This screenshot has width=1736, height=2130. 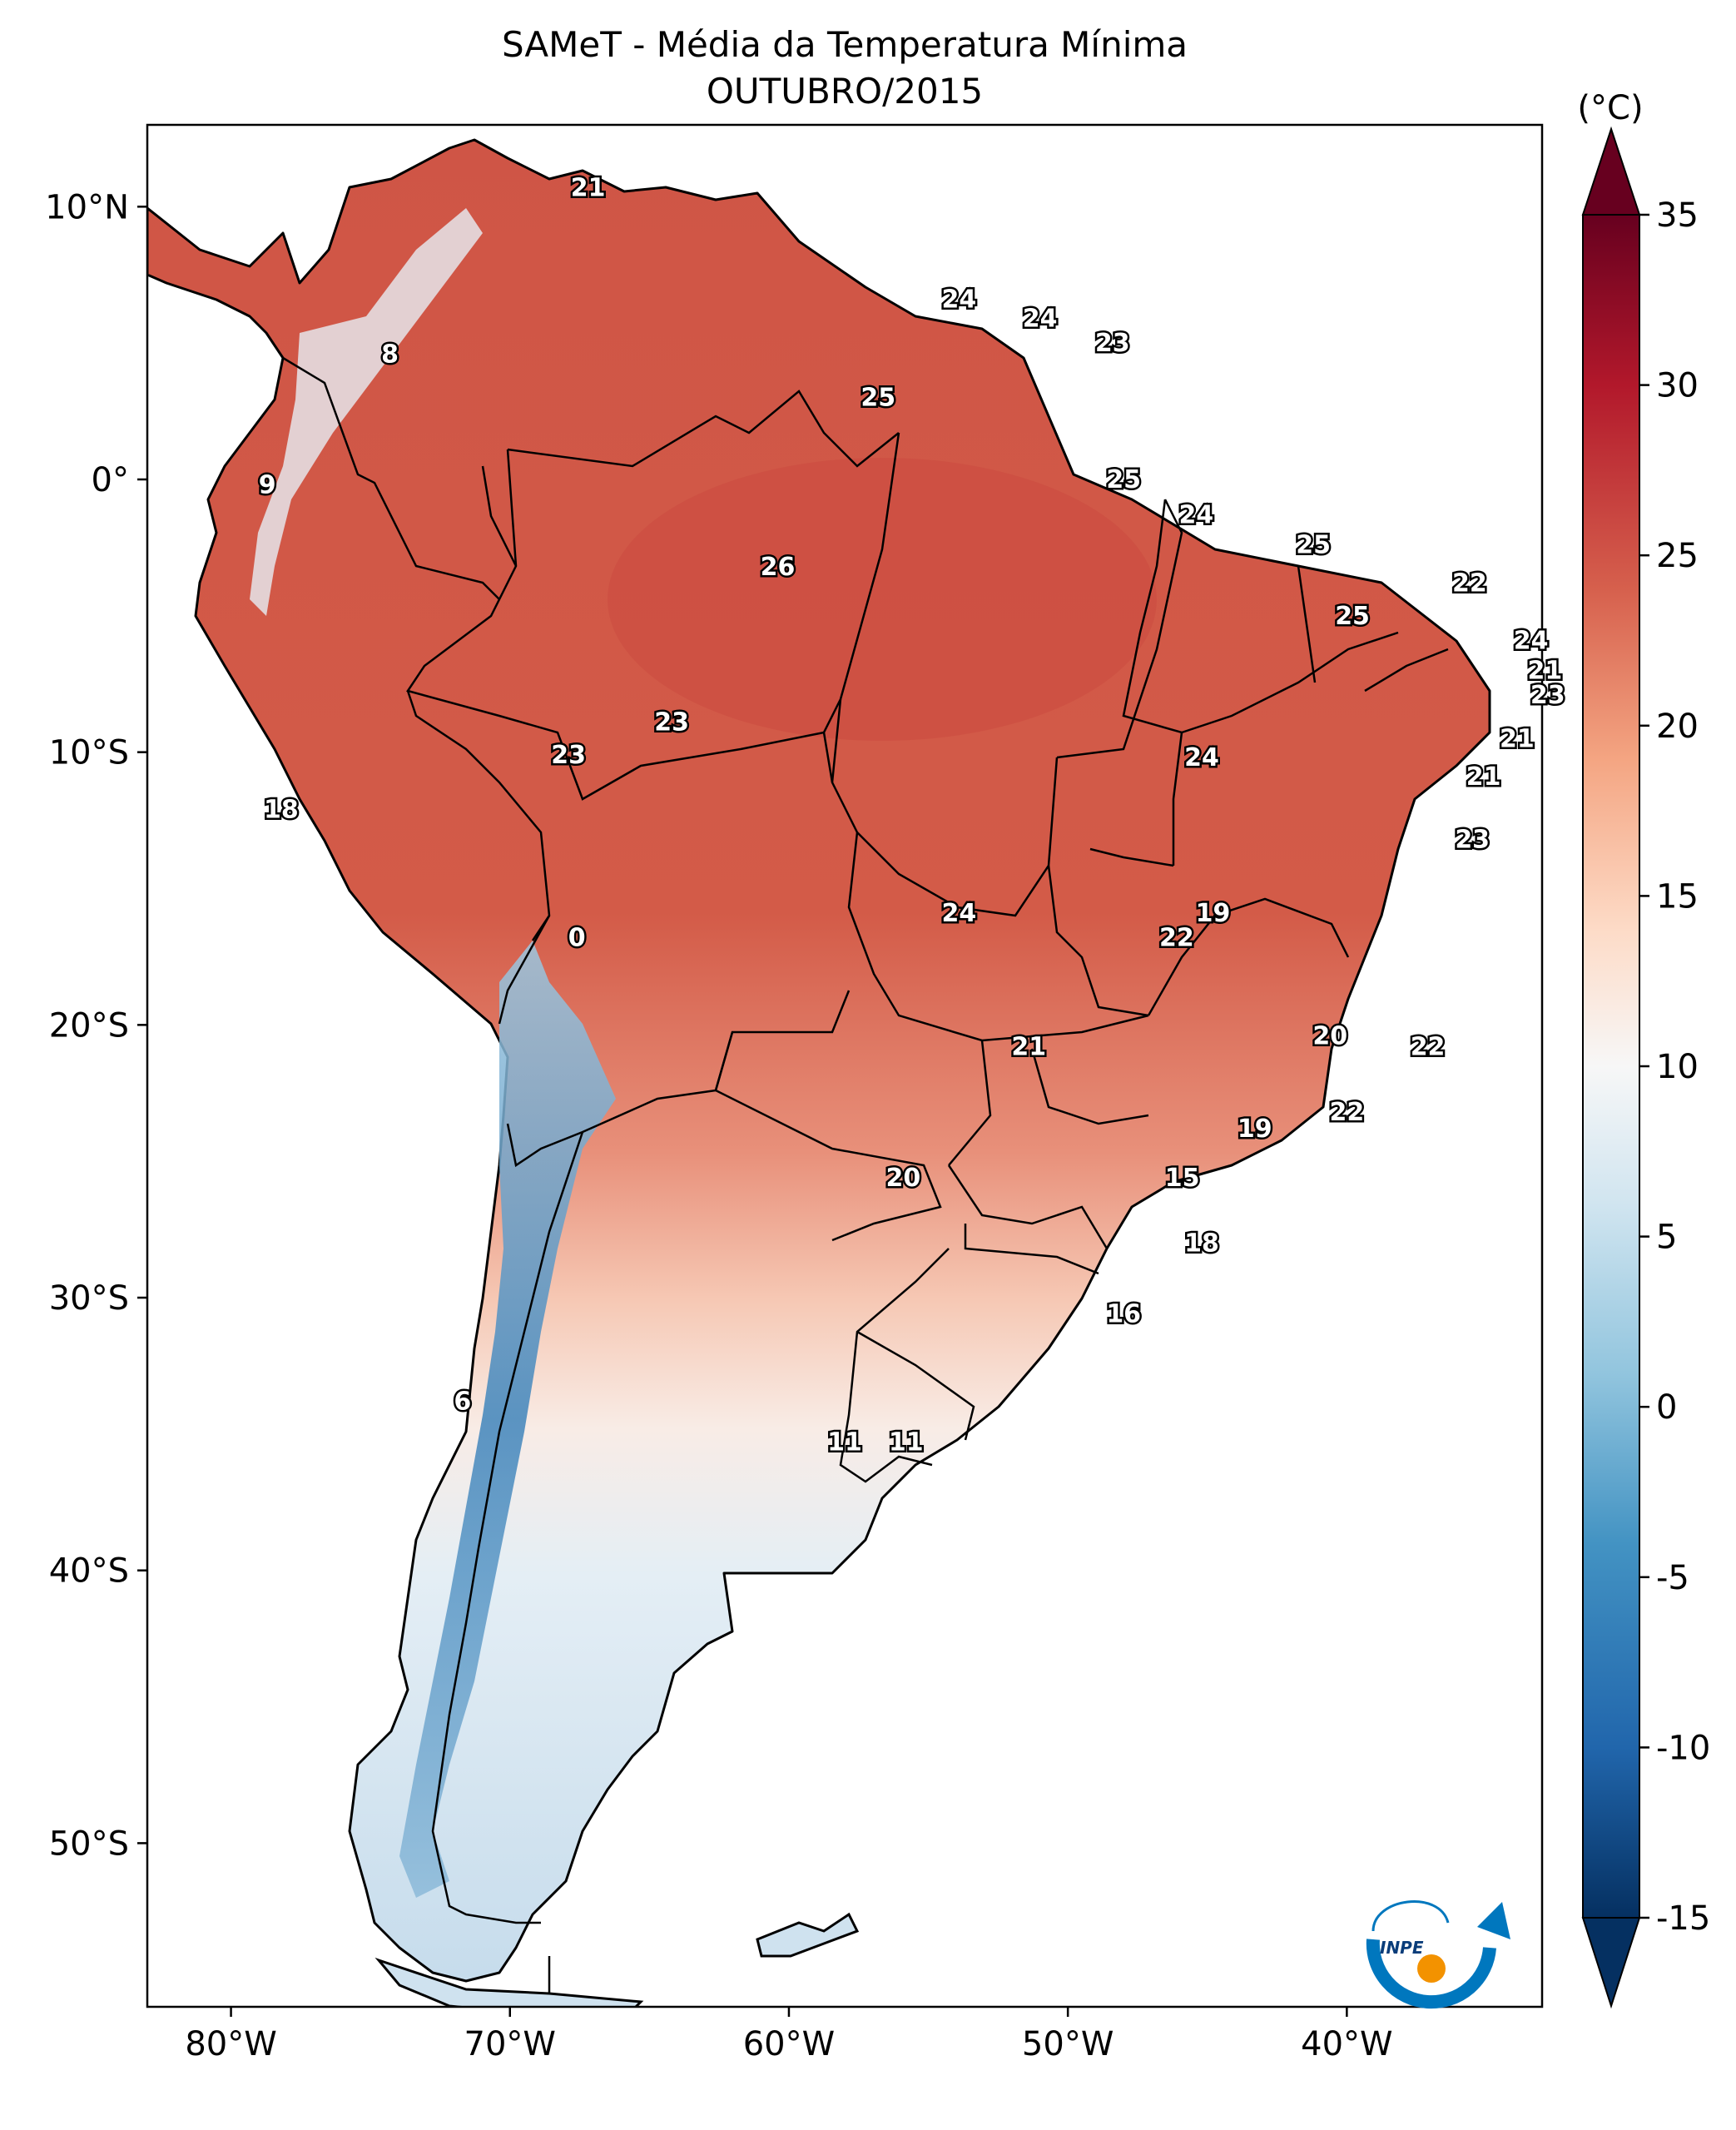 What do you see at coordinates (231, 2044) in the screenshot?
I see `x-tick-label: 80°W` at bounding box center [231, 2044].